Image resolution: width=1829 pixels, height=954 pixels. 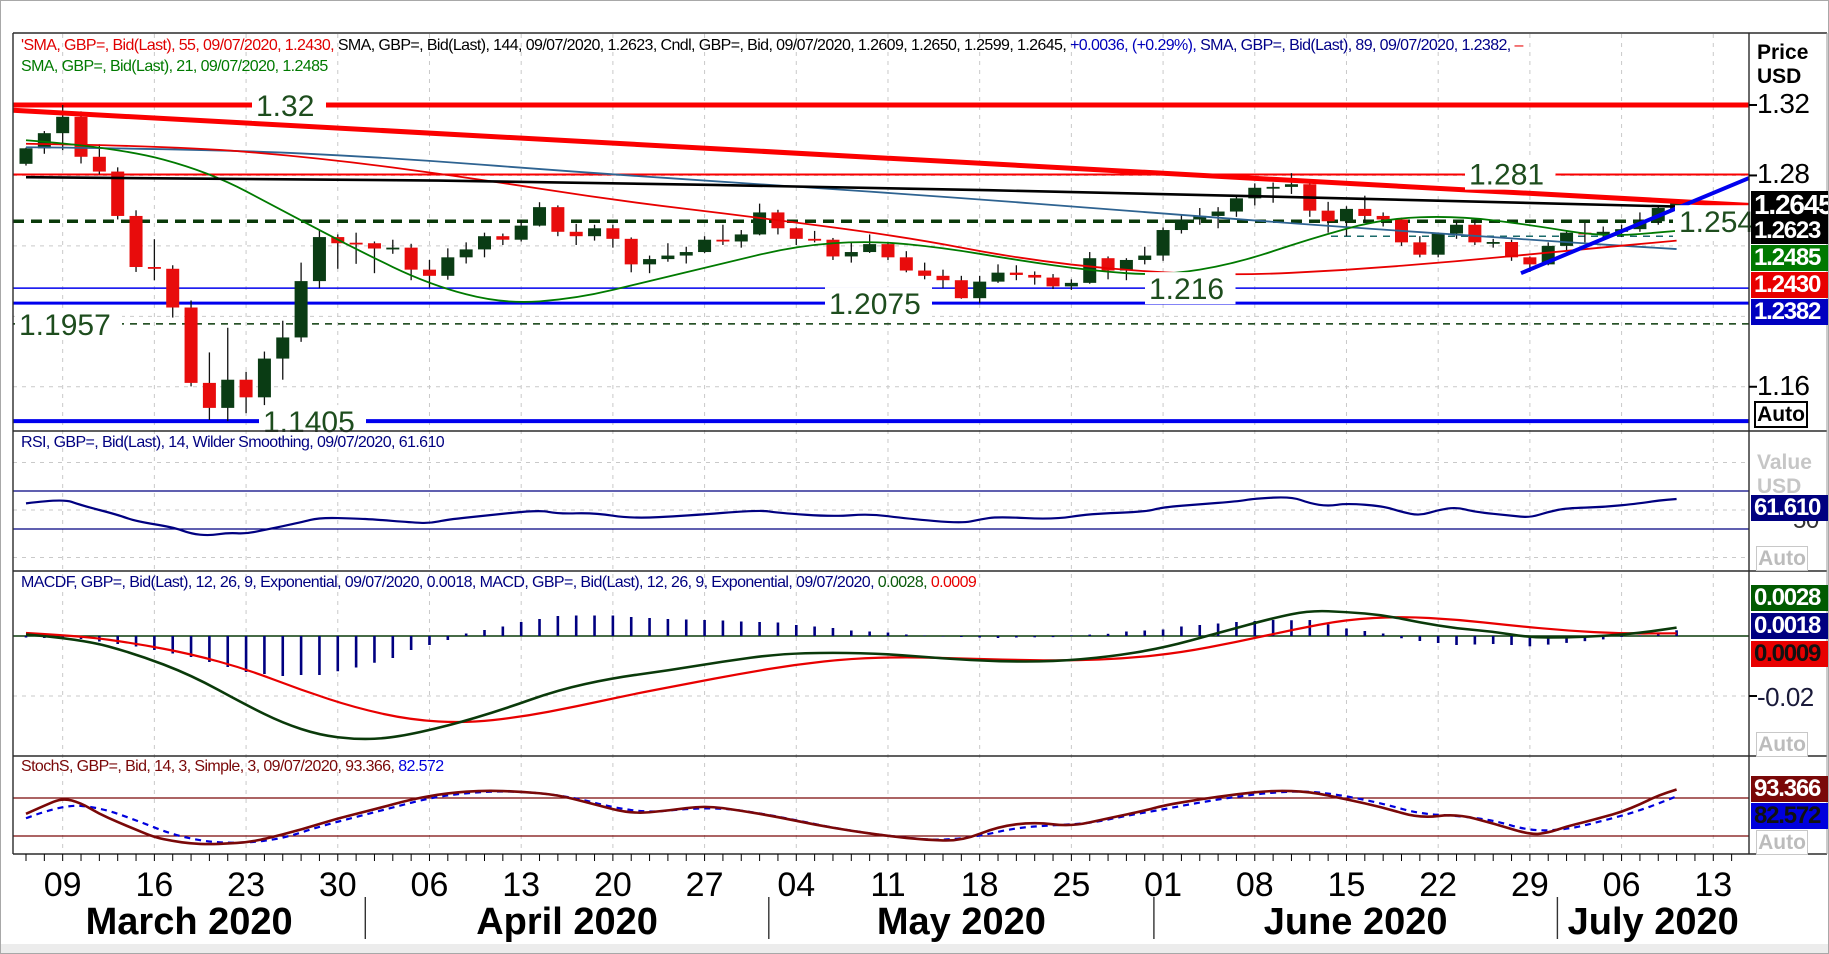 What do you see at coordinates (1783, 173) in the screenshot?
I see `price-tick-1-28: 1.28` at bounding box center [1783, 173].